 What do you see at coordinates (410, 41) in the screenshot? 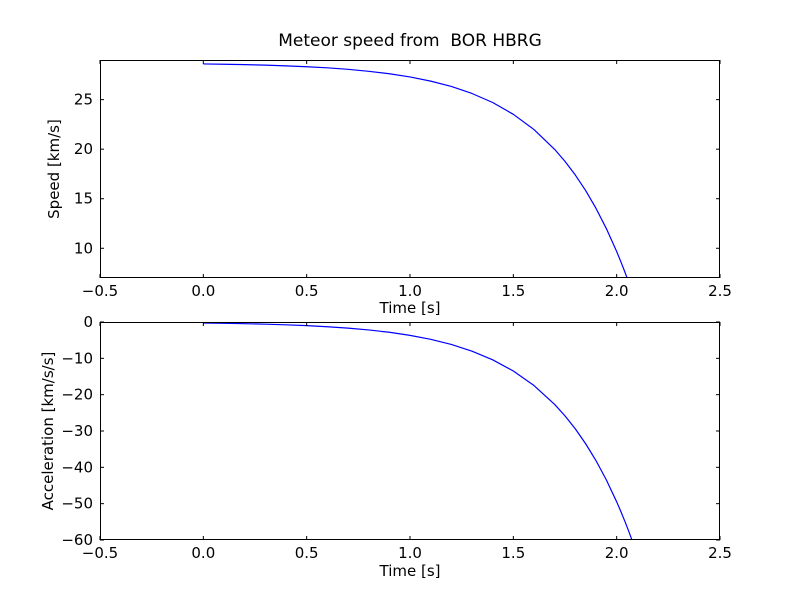
I see `chart-title: Meteor speed from BOR HBRG` at bounding box center [410, 41].